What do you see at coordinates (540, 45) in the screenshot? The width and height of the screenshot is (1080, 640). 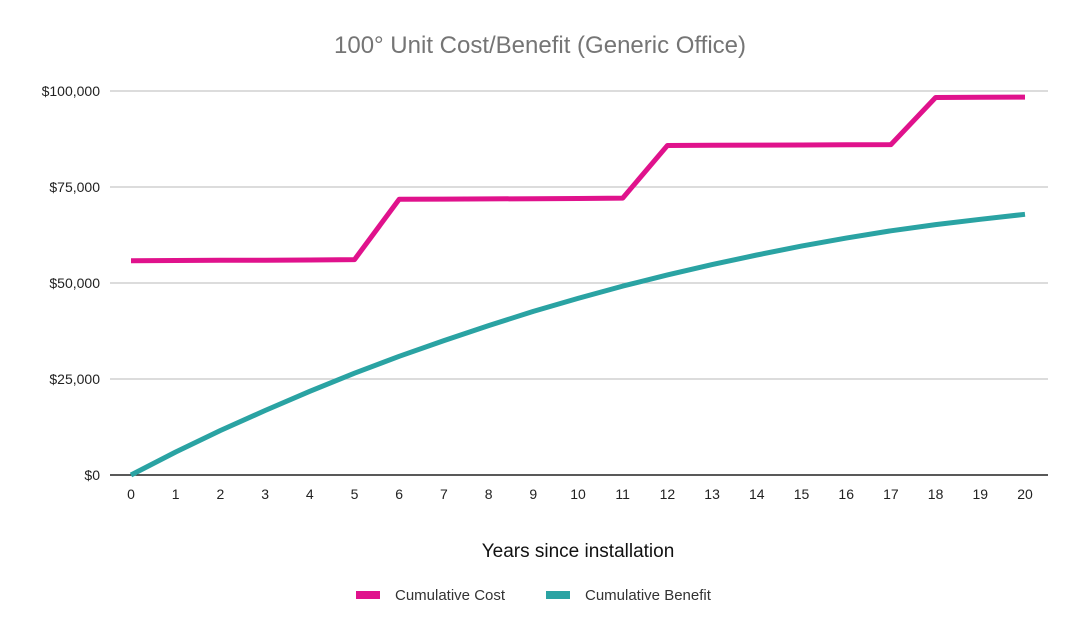 I see `chart-title: 100° Unit Cost/Benefit (Generic Office)` at bounding box center [540, 45].